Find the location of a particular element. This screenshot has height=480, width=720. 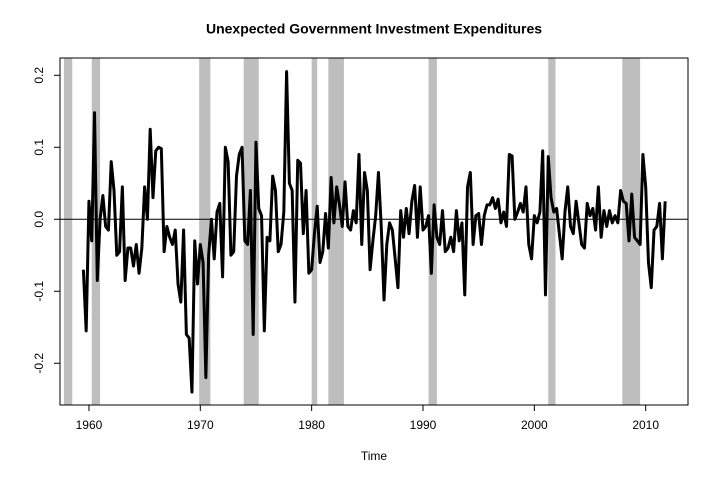

x-tick-label: 1980 is located at coordinates (311, 425).